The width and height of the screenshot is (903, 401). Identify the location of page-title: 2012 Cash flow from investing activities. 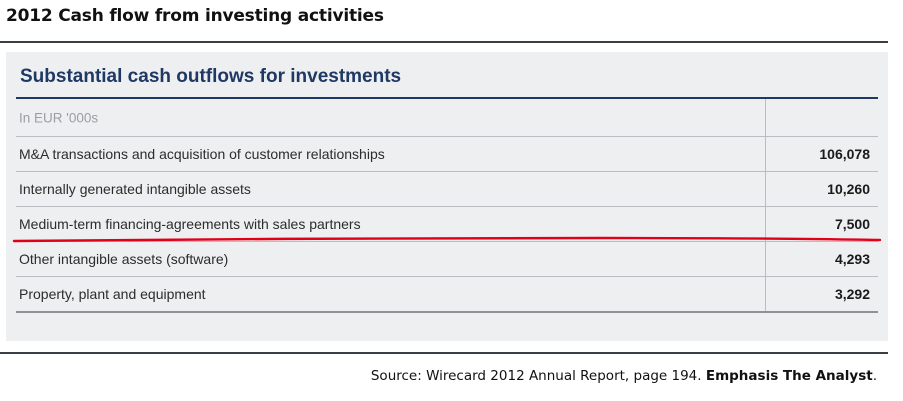
(195, 16).